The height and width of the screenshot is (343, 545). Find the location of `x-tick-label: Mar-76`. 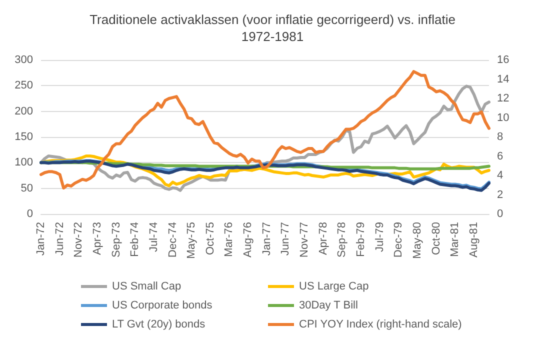

x-tick-label: Mar-76 is located at coordinates (229, 239).